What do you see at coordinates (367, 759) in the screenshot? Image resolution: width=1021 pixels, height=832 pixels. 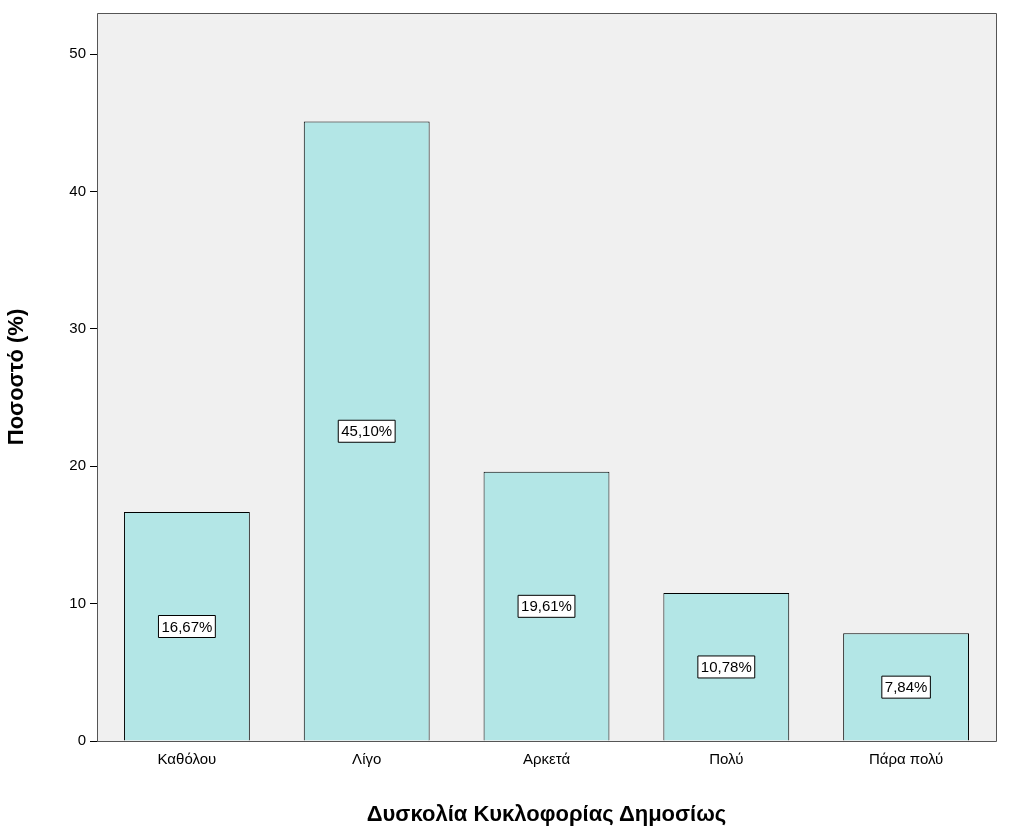 I see `x-tick-label: Λίγο` at bounding box center [367, 759].